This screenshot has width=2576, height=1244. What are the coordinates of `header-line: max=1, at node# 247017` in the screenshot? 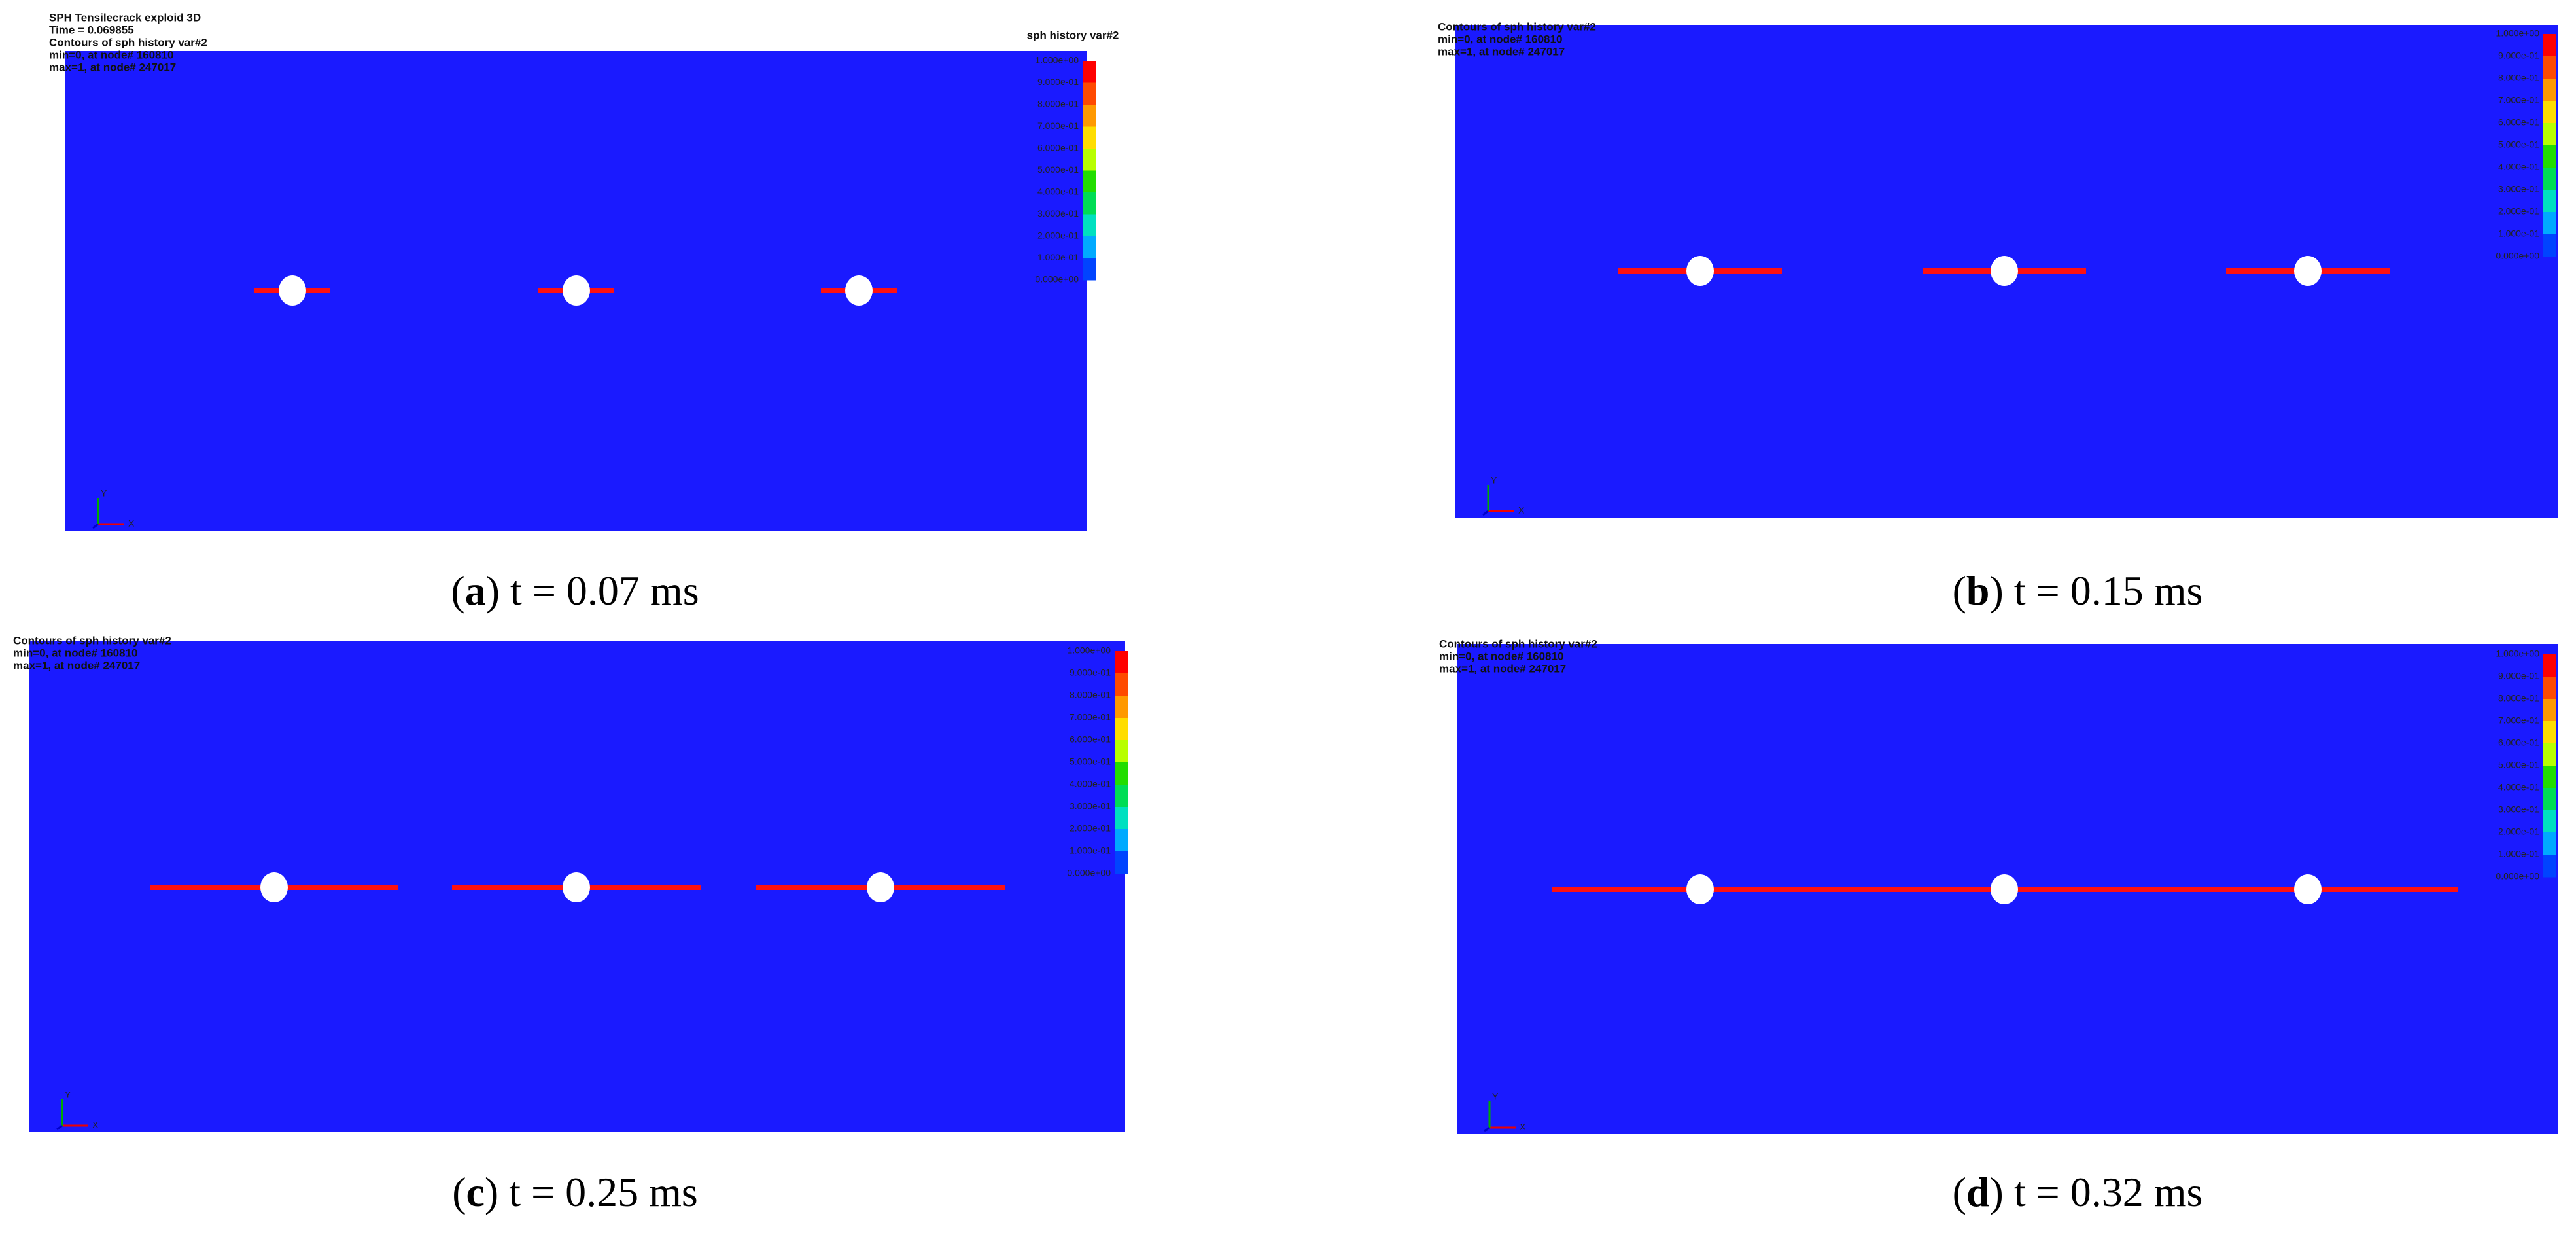 It's located at (1502, 668).